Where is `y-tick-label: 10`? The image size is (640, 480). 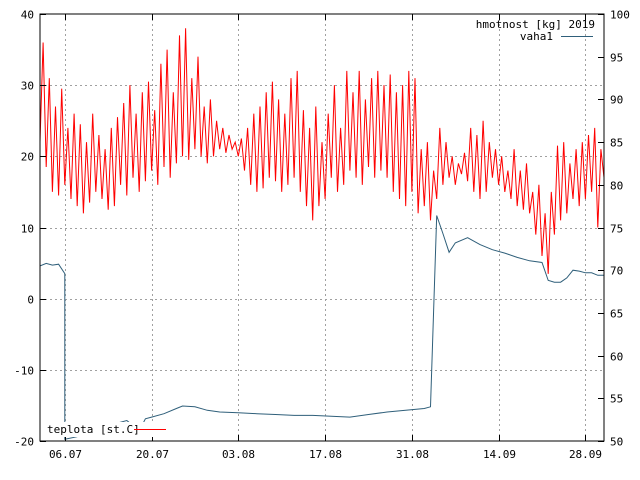
y-tick-label: 10 is located at coordinates (27, 229).